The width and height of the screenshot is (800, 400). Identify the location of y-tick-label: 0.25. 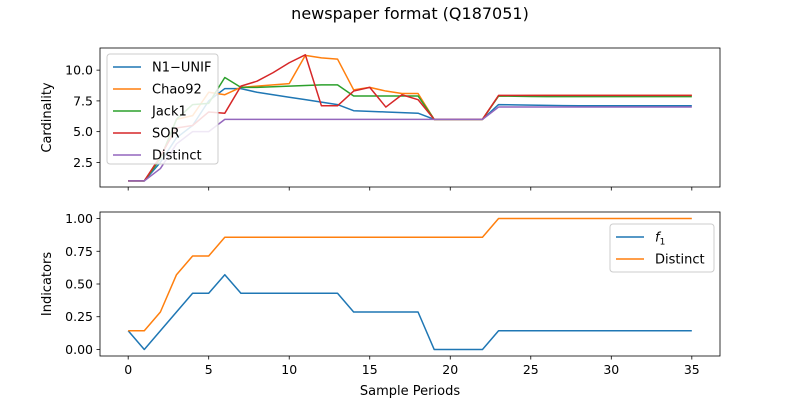
(79, 316).